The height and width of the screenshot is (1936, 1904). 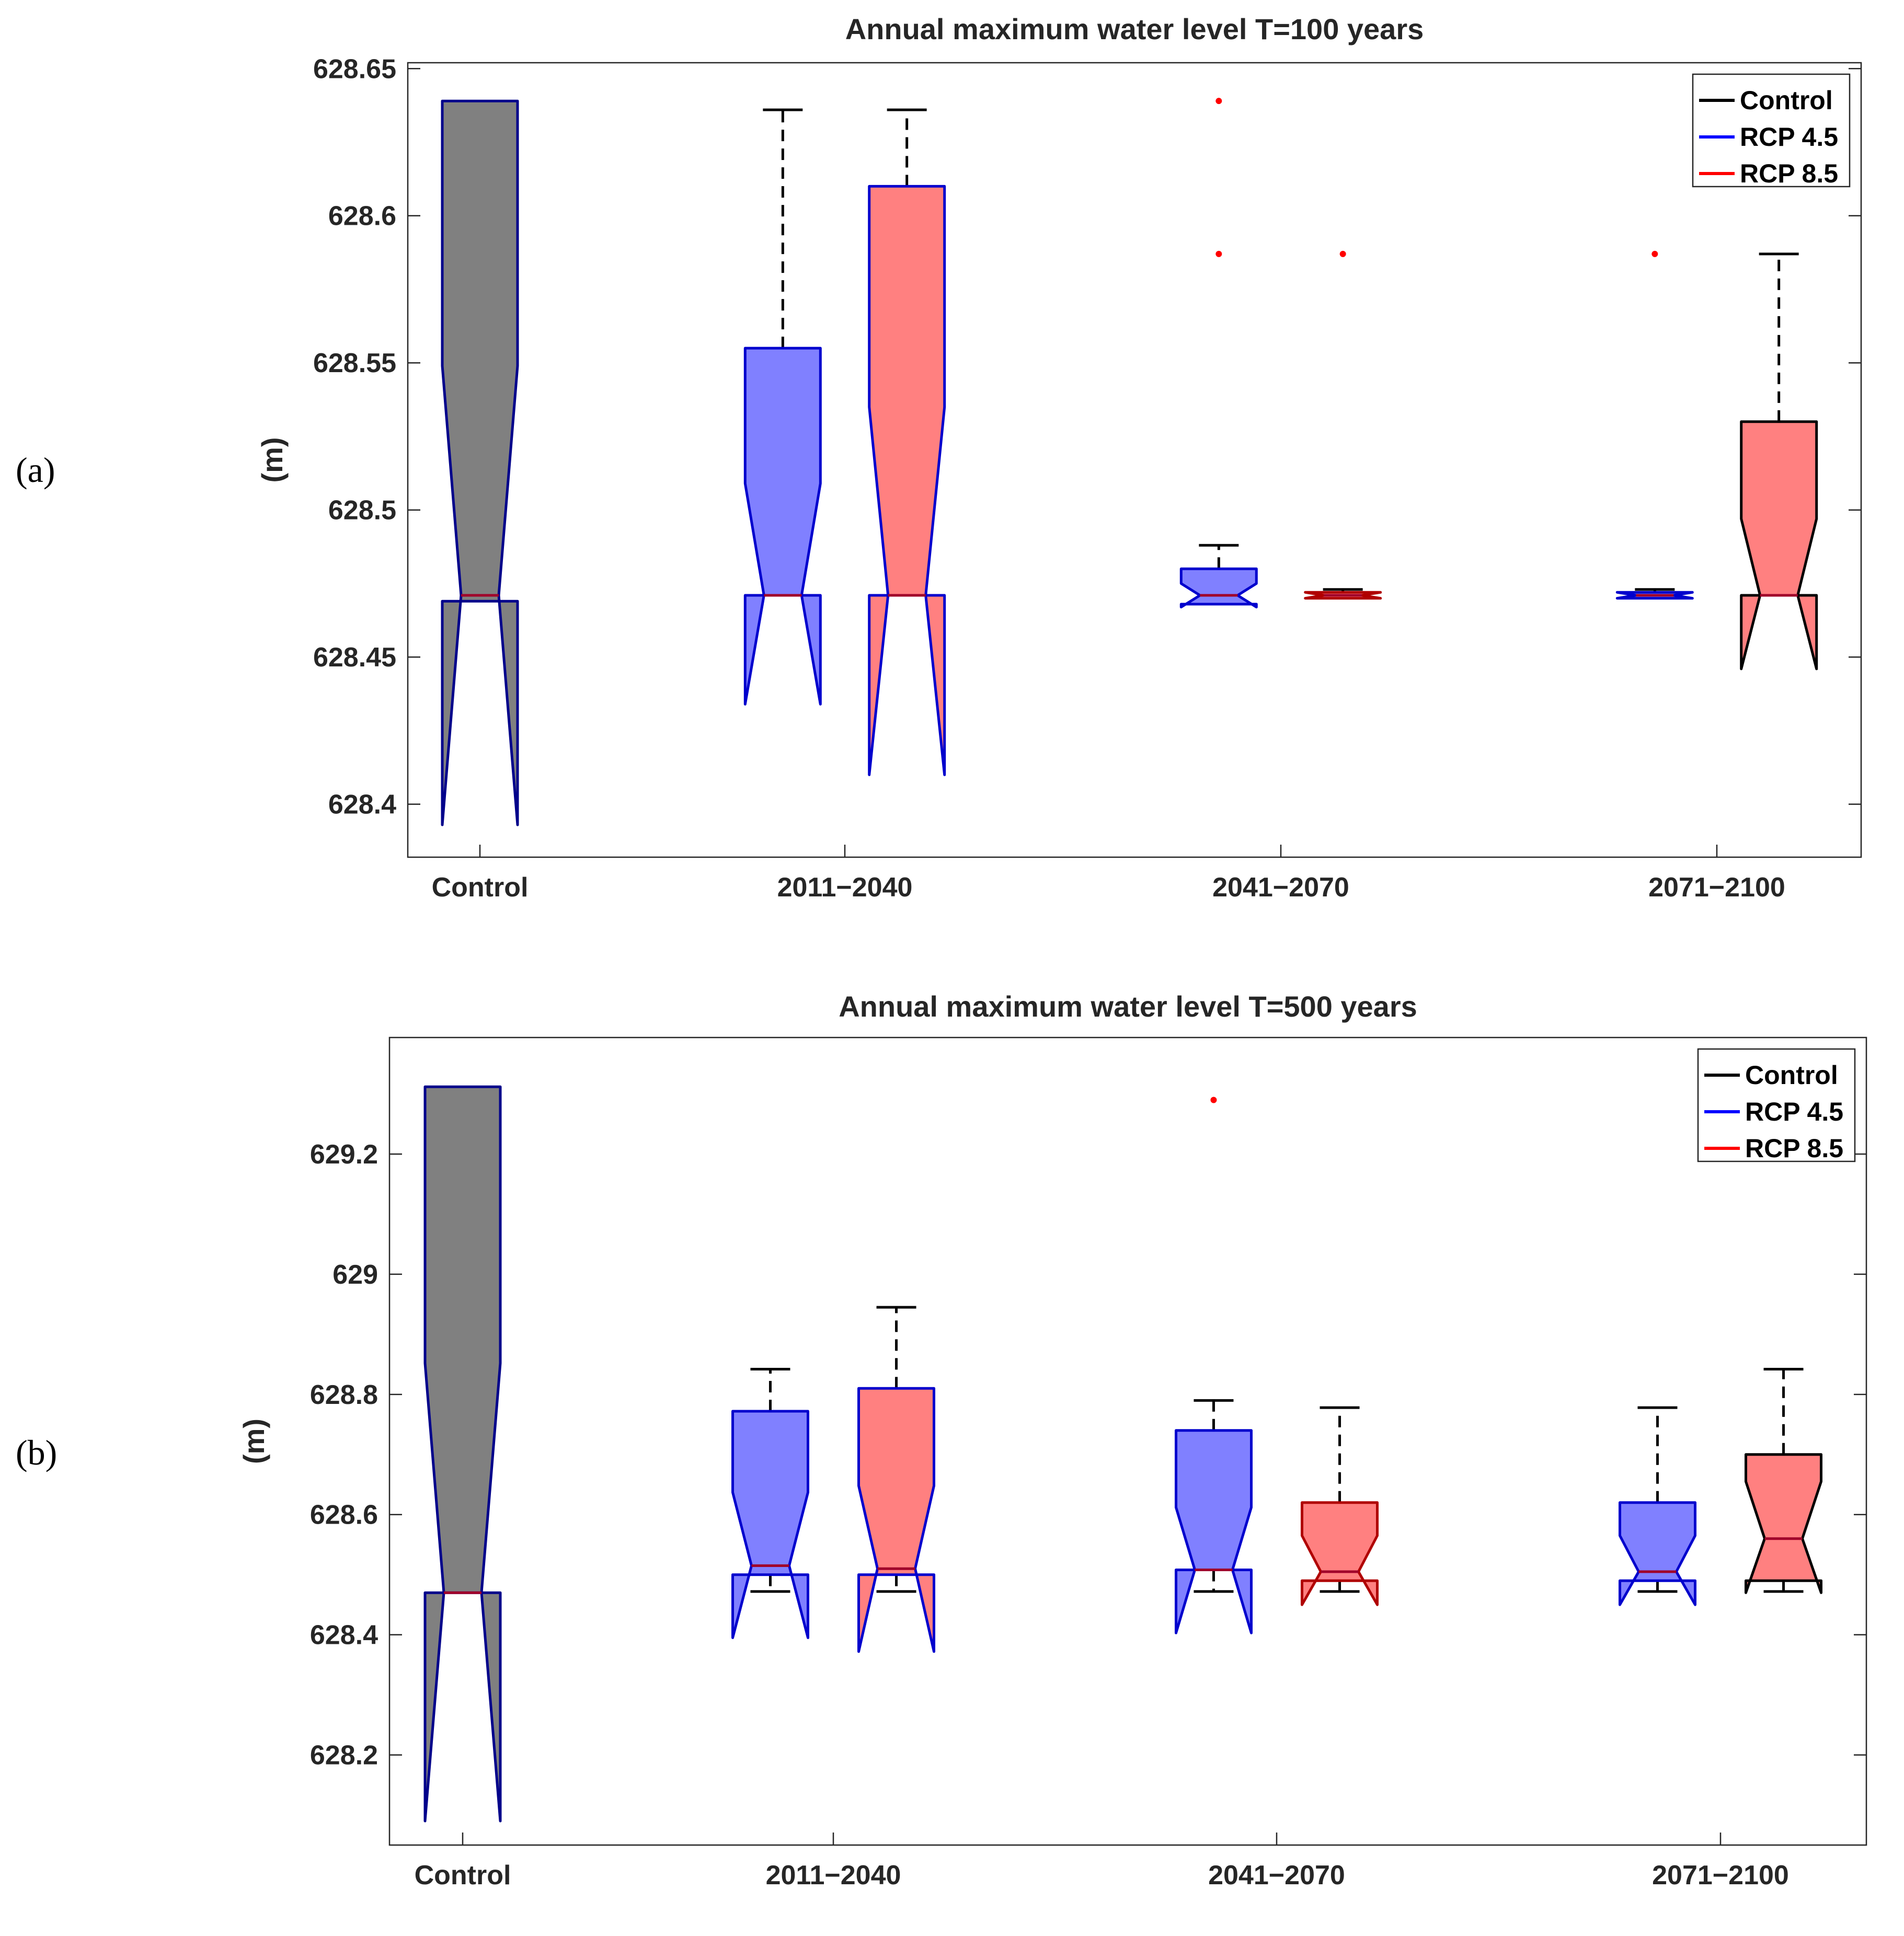 What do you see at coordinates (344, 1395) in the screenshot?
I see `y-tick-label: 628.8` at bounding box center [344, 1395].